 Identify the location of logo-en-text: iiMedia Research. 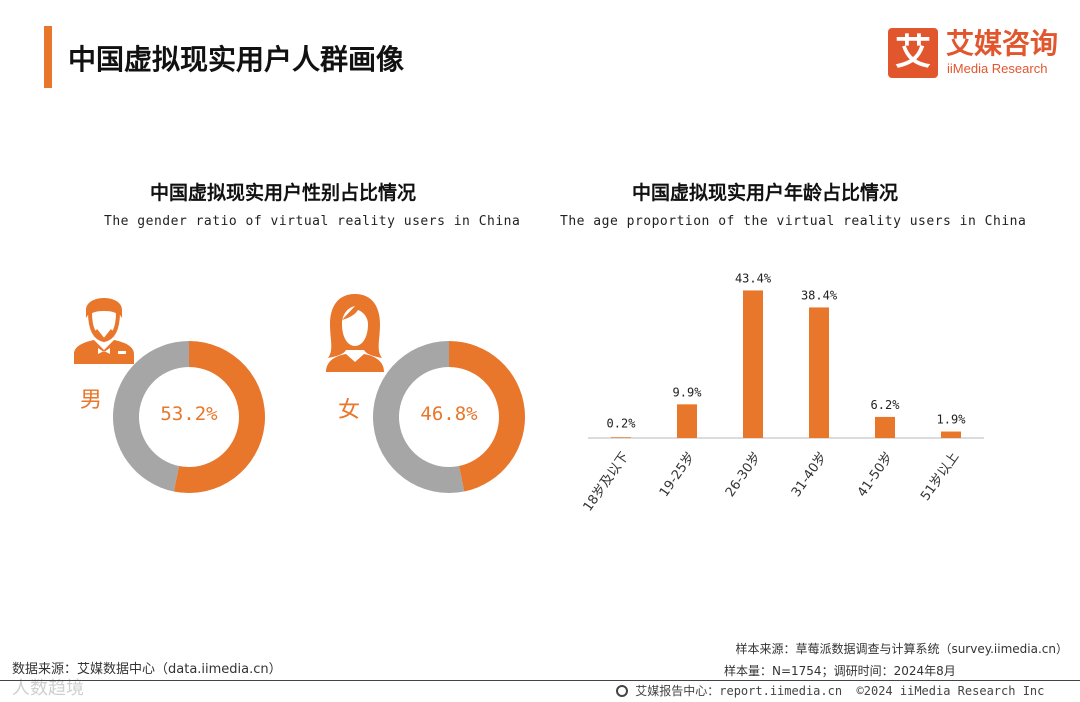
(997, 68).